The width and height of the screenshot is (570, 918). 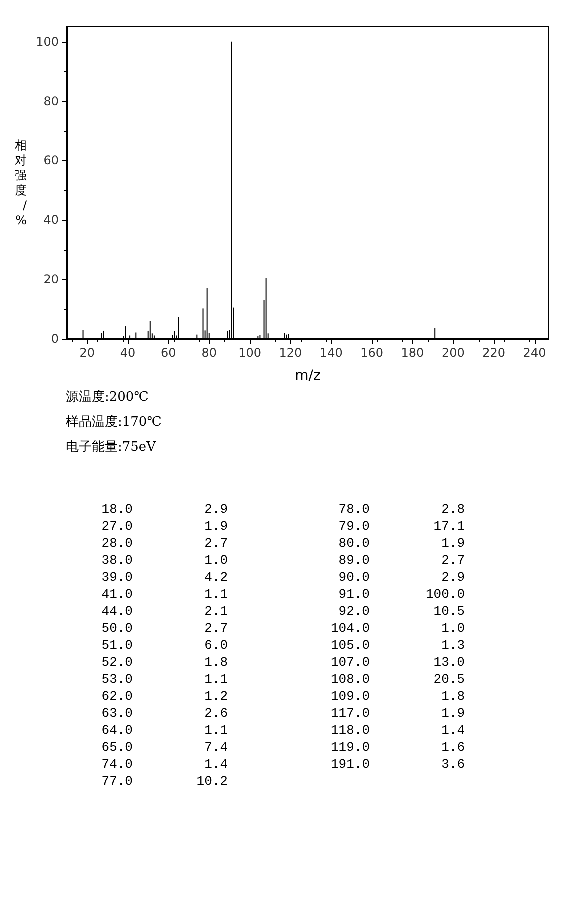 I want to click on text: 1.6, so click(x=452, y=747).